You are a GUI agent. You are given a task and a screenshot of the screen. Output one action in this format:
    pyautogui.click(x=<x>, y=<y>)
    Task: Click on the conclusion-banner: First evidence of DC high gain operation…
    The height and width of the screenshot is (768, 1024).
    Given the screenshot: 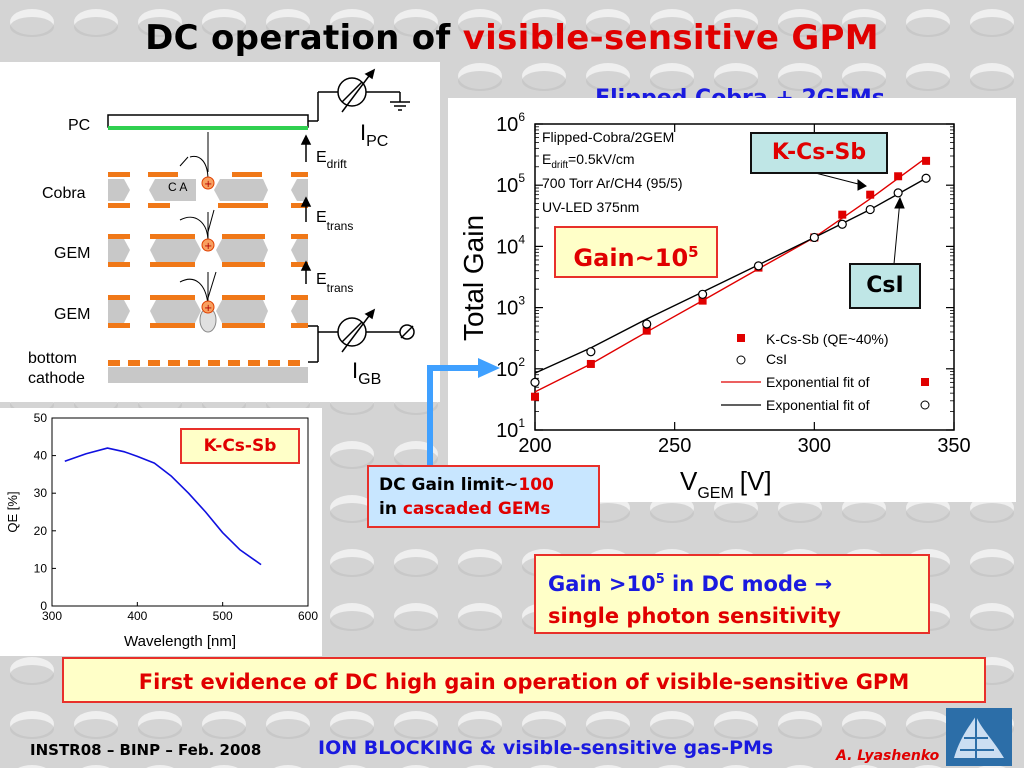 What is the action you would take?
    pyautogui.click(x=524, y=680)
    